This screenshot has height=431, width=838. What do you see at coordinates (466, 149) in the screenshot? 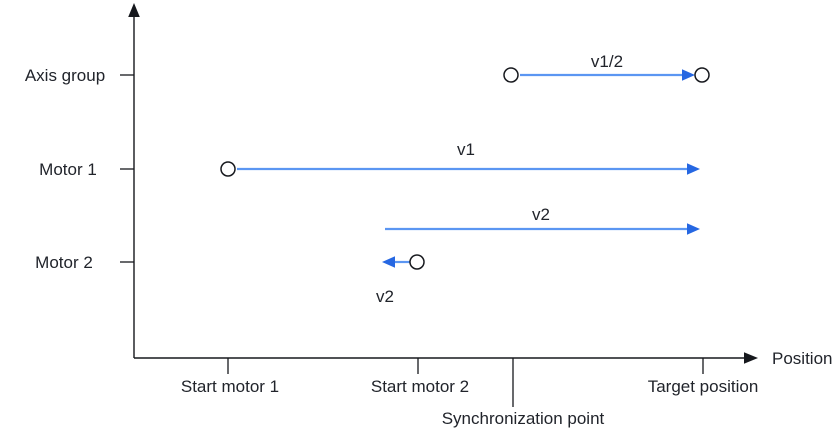
I see `arrow-label-v1: v1` at bounding box center [466, 149].